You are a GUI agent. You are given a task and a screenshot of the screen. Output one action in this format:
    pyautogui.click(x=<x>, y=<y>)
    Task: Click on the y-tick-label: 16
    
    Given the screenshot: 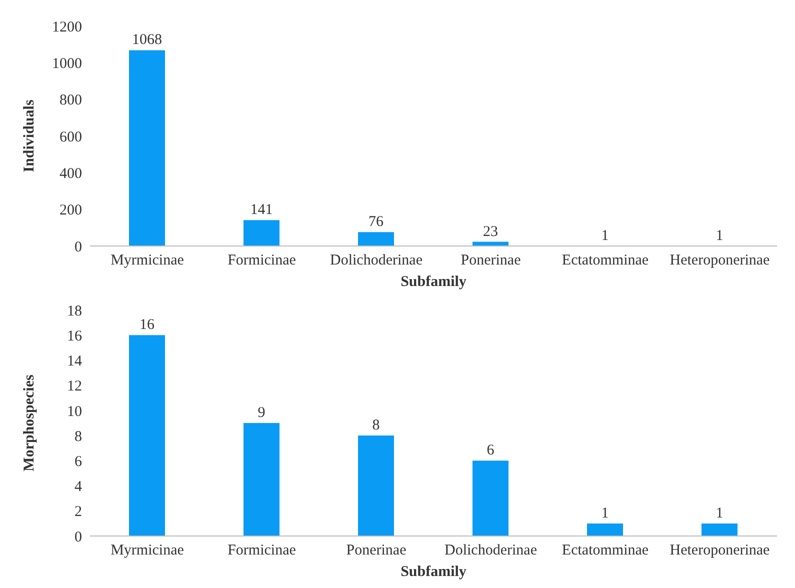 What is the action you would take?
    pyautogui.click(x=74, y=336)
    